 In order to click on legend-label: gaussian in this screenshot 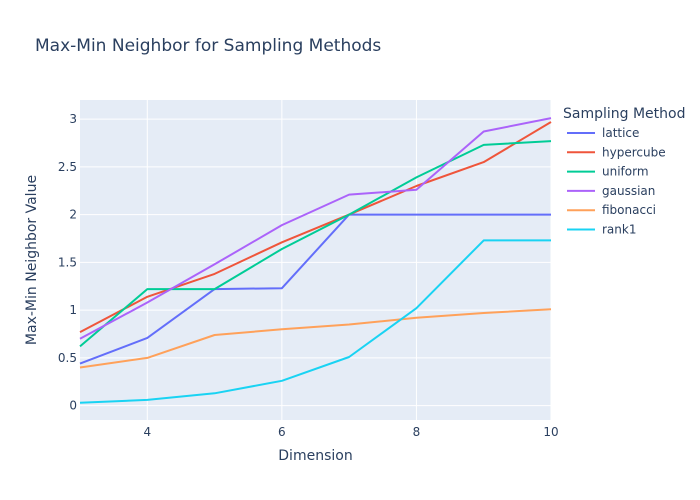, I will do `click(628, 191)`.